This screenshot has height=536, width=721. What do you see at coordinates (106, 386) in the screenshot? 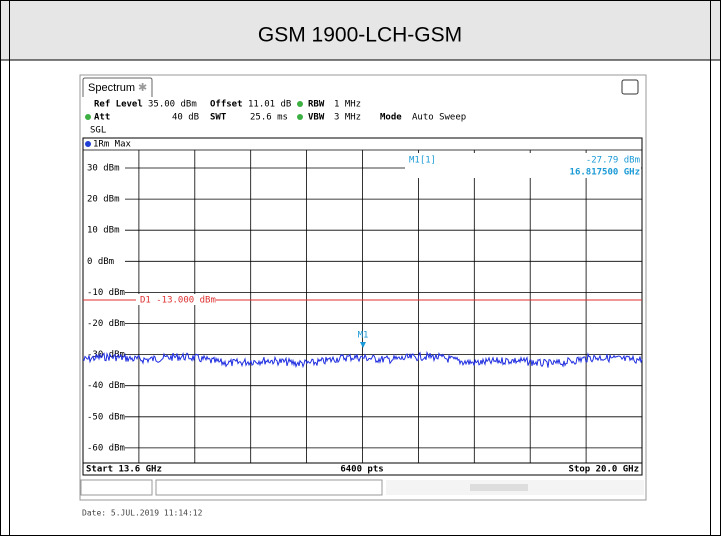
I see `y-label: -40 dBm` at bounding box center [106, 386].